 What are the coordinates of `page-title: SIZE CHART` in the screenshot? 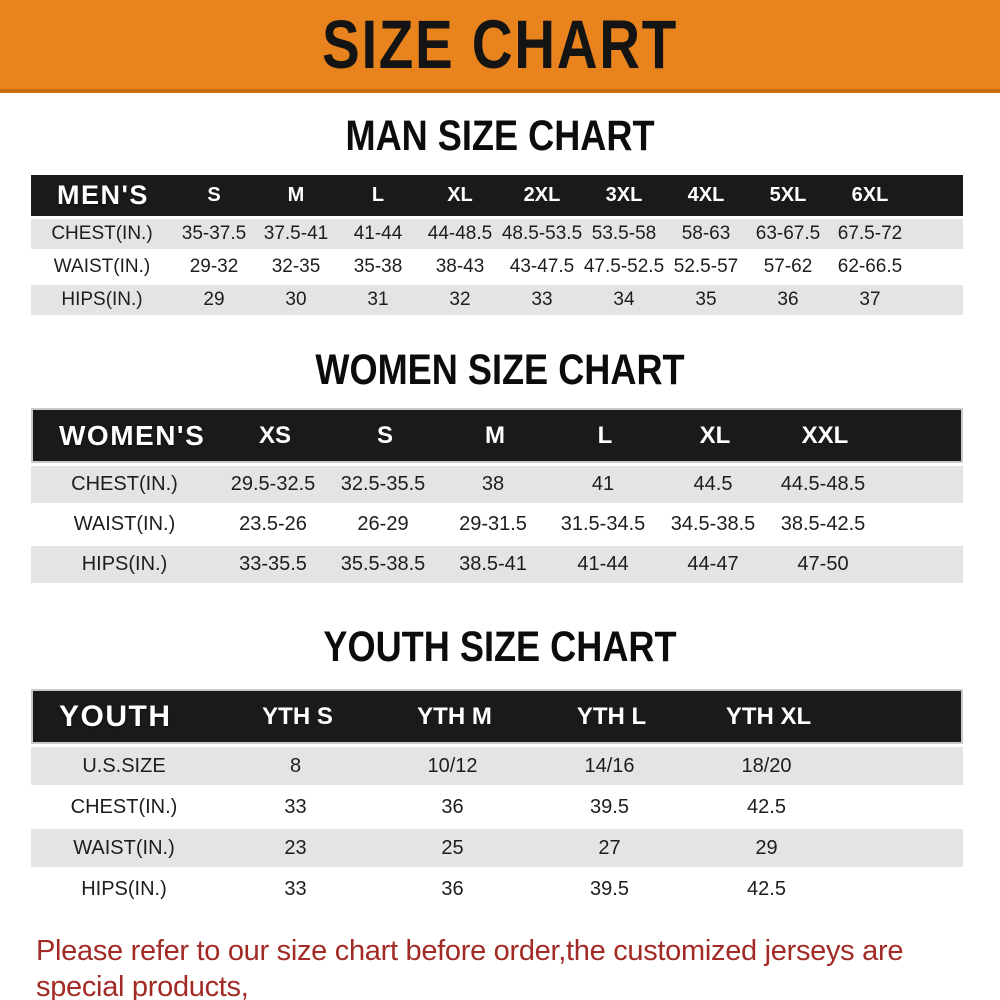 It's located at (500, 44).